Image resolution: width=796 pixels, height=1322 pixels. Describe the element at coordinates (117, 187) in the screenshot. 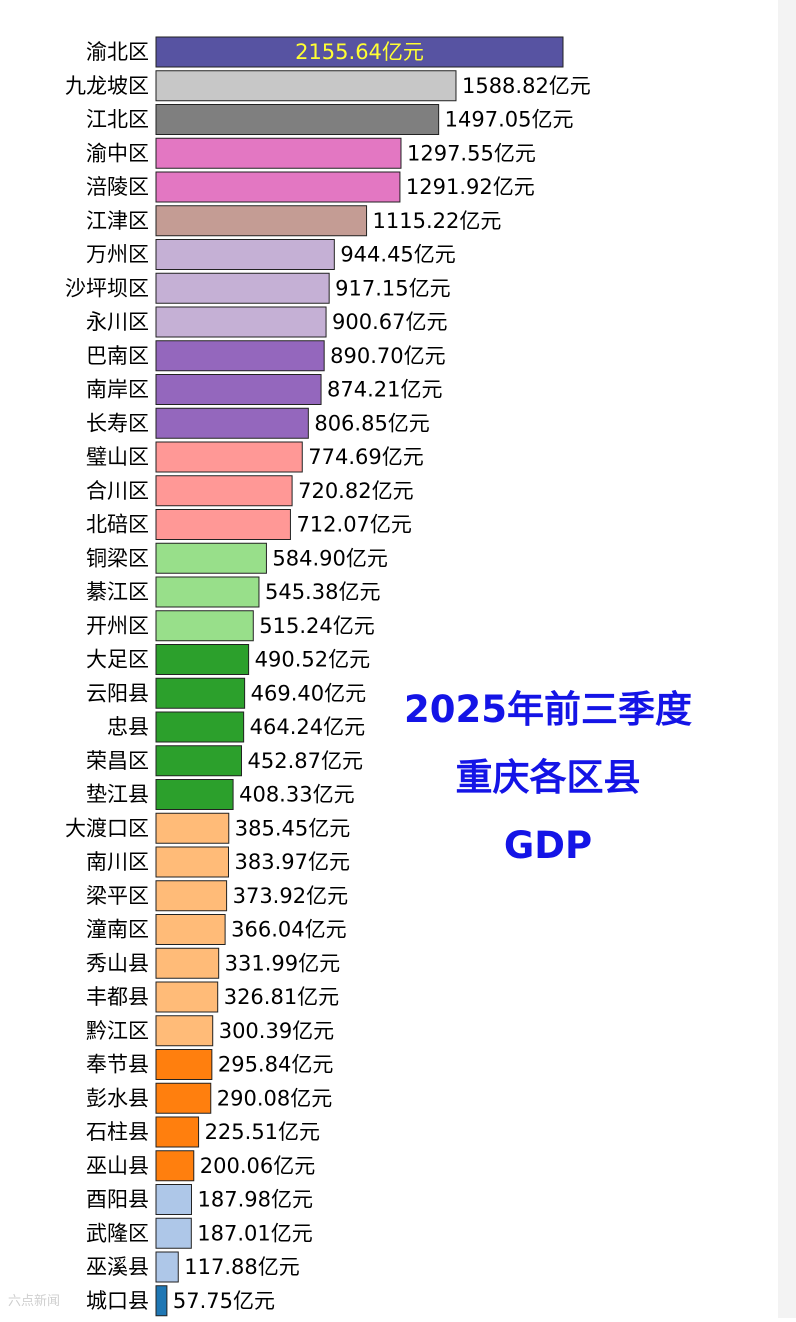

I see `category-label: 涪陵区` at that location.